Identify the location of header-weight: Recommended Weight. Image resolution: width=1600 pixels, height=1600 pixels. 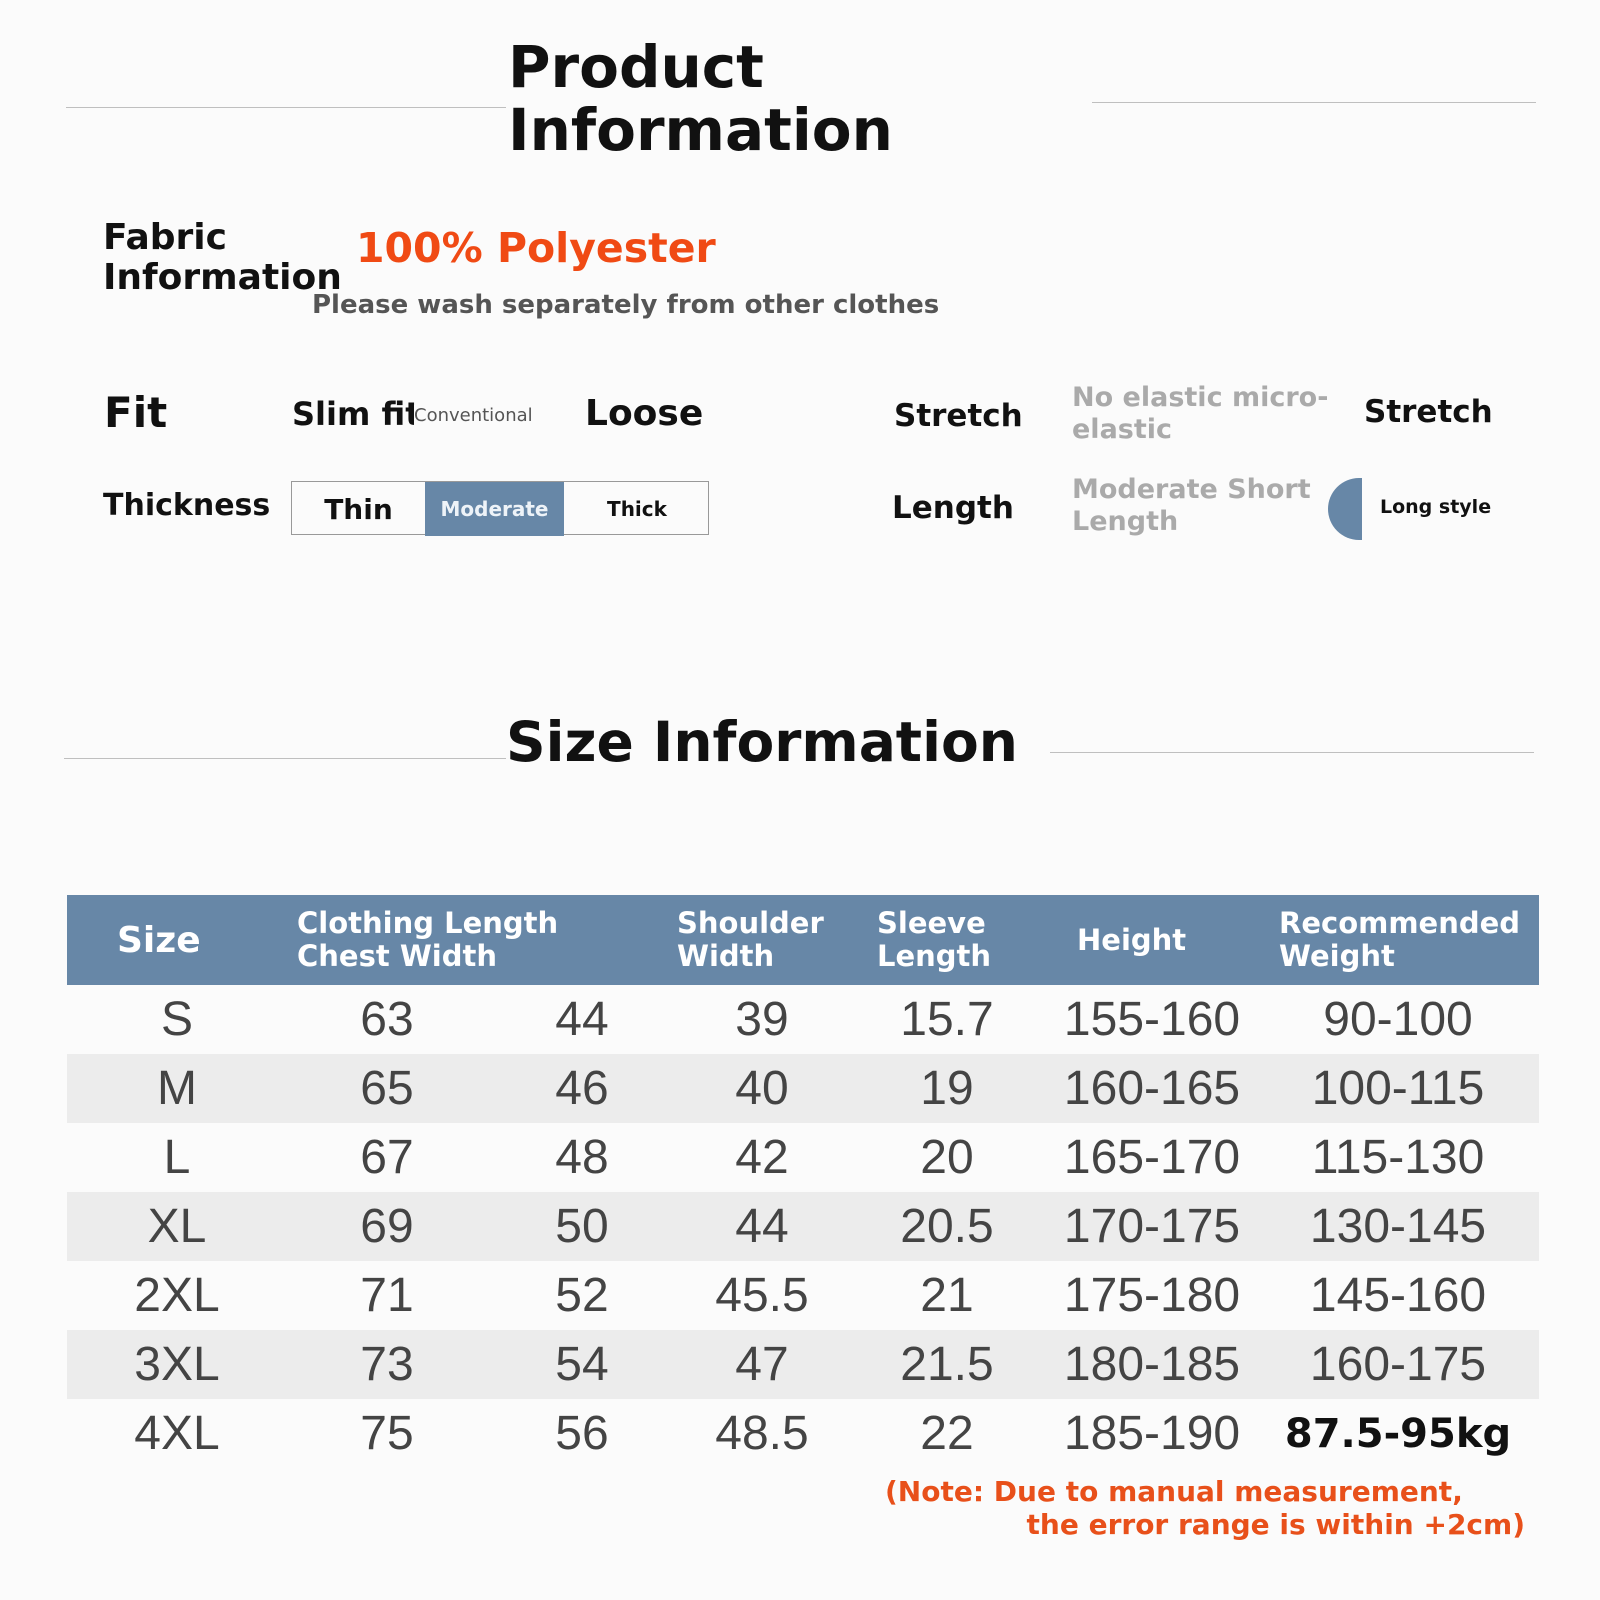
(1398, 940).